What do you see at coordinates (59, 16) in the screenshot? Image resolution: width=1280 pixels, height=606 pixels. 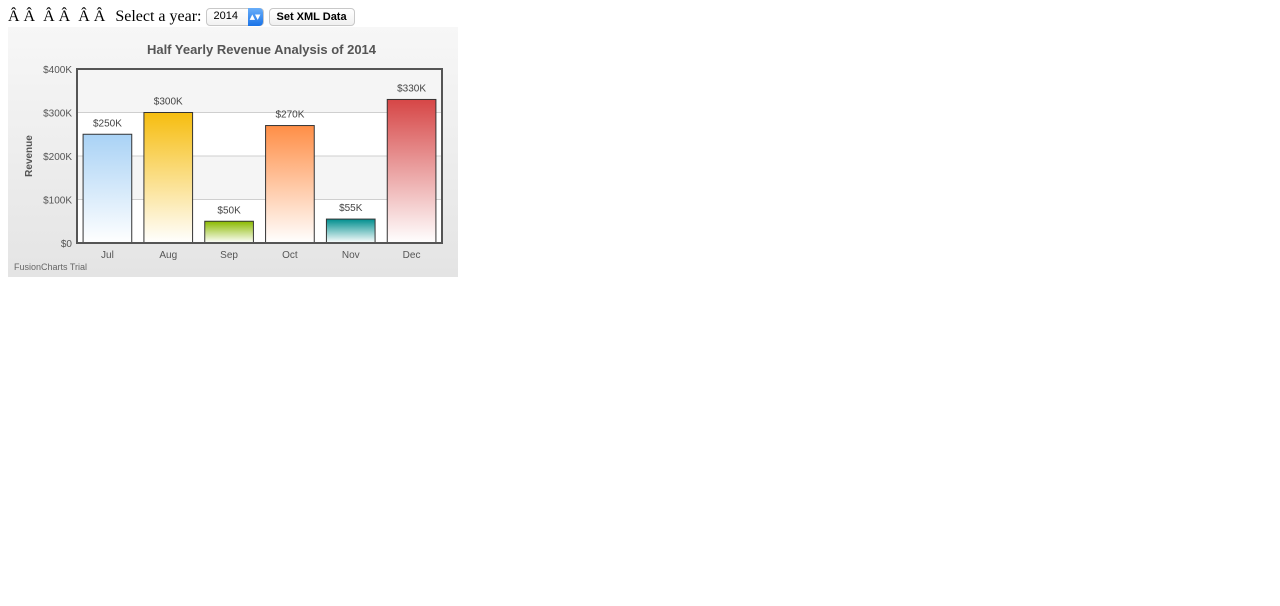 I see `toolbar-prefix: Â Â Â Â Â Â` at bounding box center [59, 16].